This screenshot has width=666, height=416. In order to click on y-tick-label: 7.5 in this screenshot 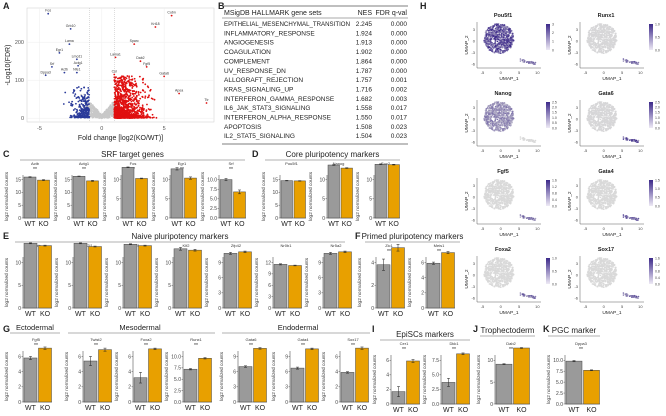, I will do `click(435, 361)`.